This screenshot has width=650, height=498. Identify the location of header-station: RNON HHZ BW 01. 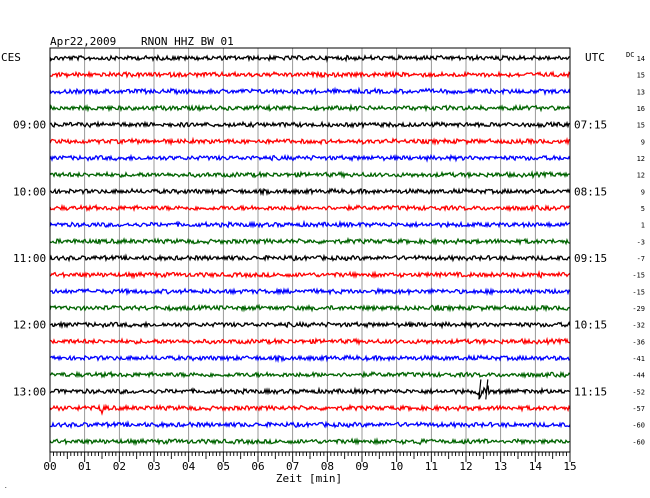
(187, 41).